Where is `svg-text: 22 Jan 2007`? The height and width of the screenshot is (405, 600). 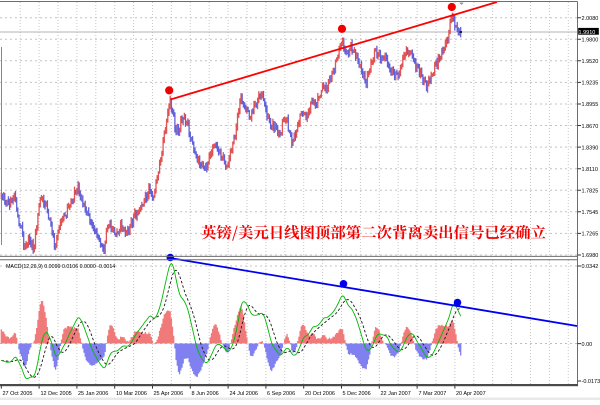
svg-text: 22 Jan 2007 is located at coordinates (396, 394).